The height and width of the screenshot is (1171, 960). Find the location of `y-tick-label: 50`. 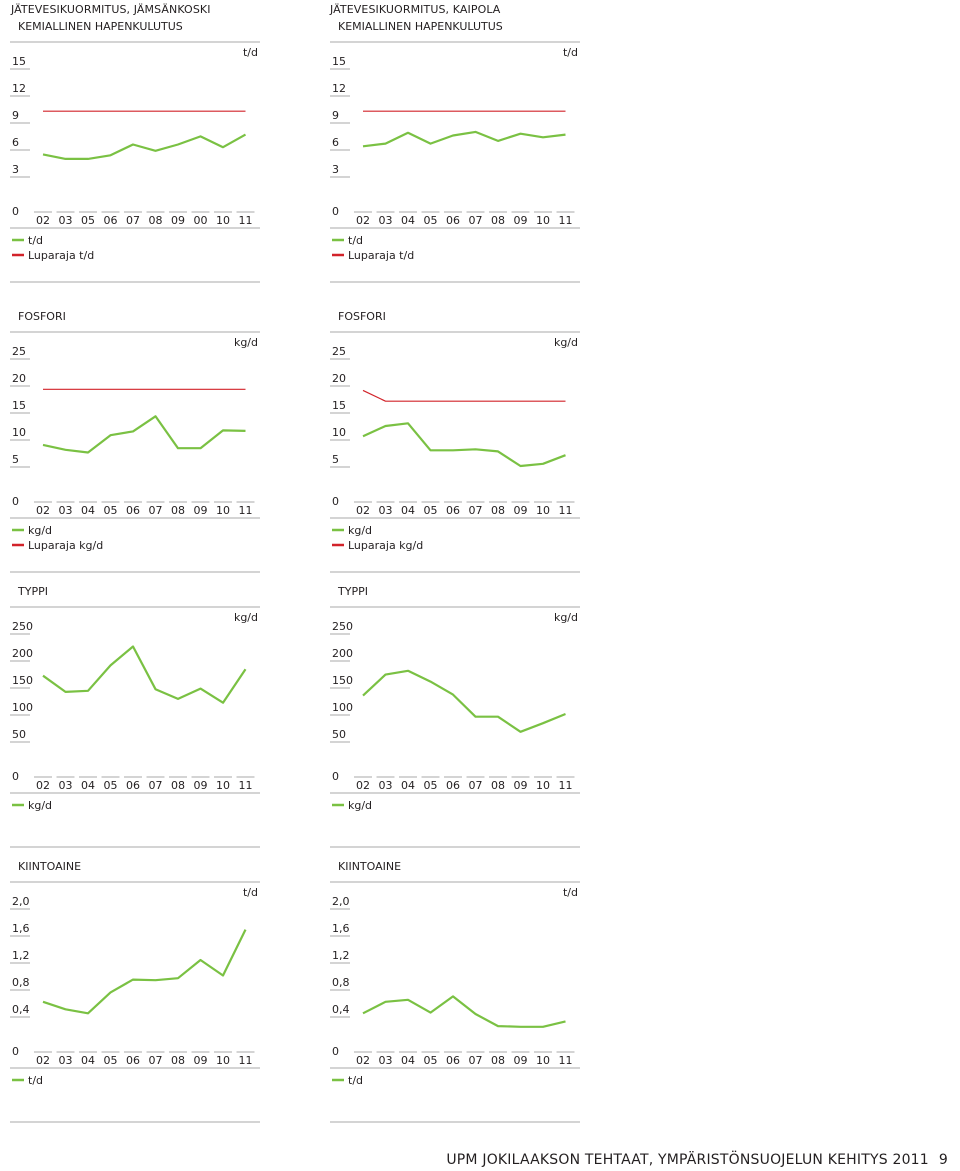

y-tick-label: 50 is located at coordinates (19, 734).